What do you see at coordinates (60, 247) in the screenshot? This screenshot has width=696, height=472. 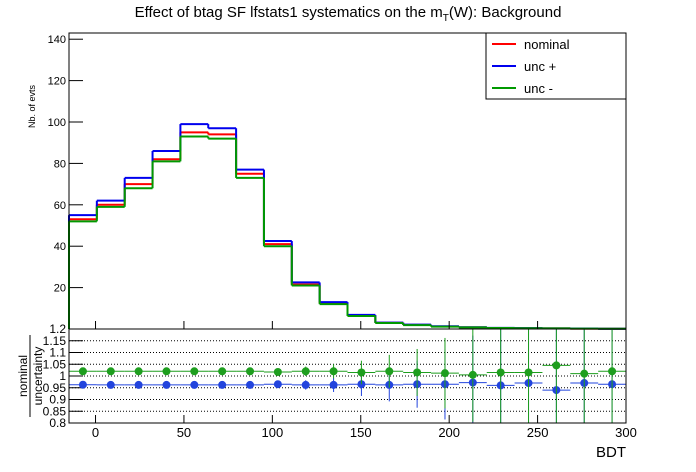 I see `y-tick-label: 40` at bounding box center [60, 247].